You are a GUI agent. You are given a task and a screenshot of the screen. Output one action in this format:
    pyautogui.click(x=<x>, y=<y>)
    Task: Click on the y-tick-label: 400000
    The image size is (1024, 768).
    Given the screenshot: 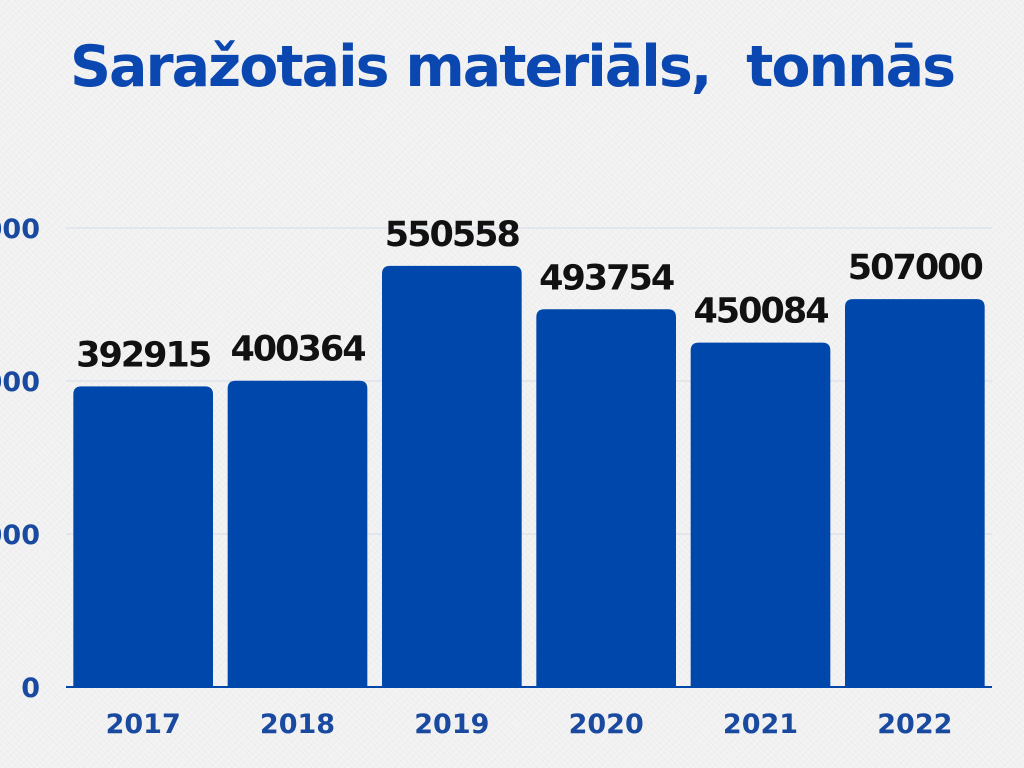 What is the action you would take?
    pyautogui.click(x=20, y=382)
    